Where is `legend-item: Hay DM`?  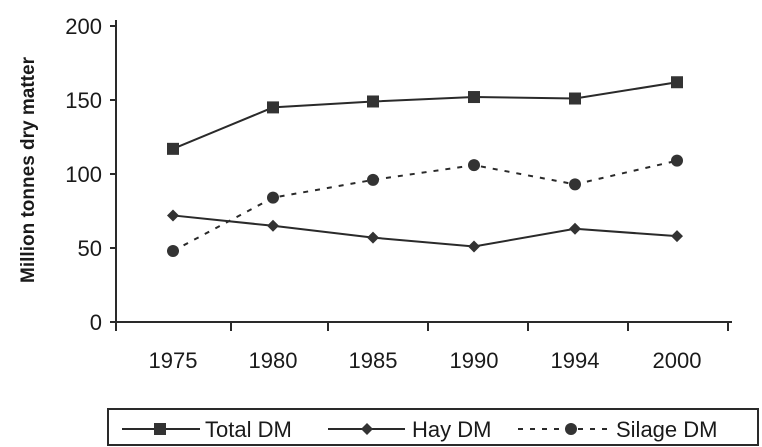 legend-item: Hay DM is located at coordinates (409, 429).